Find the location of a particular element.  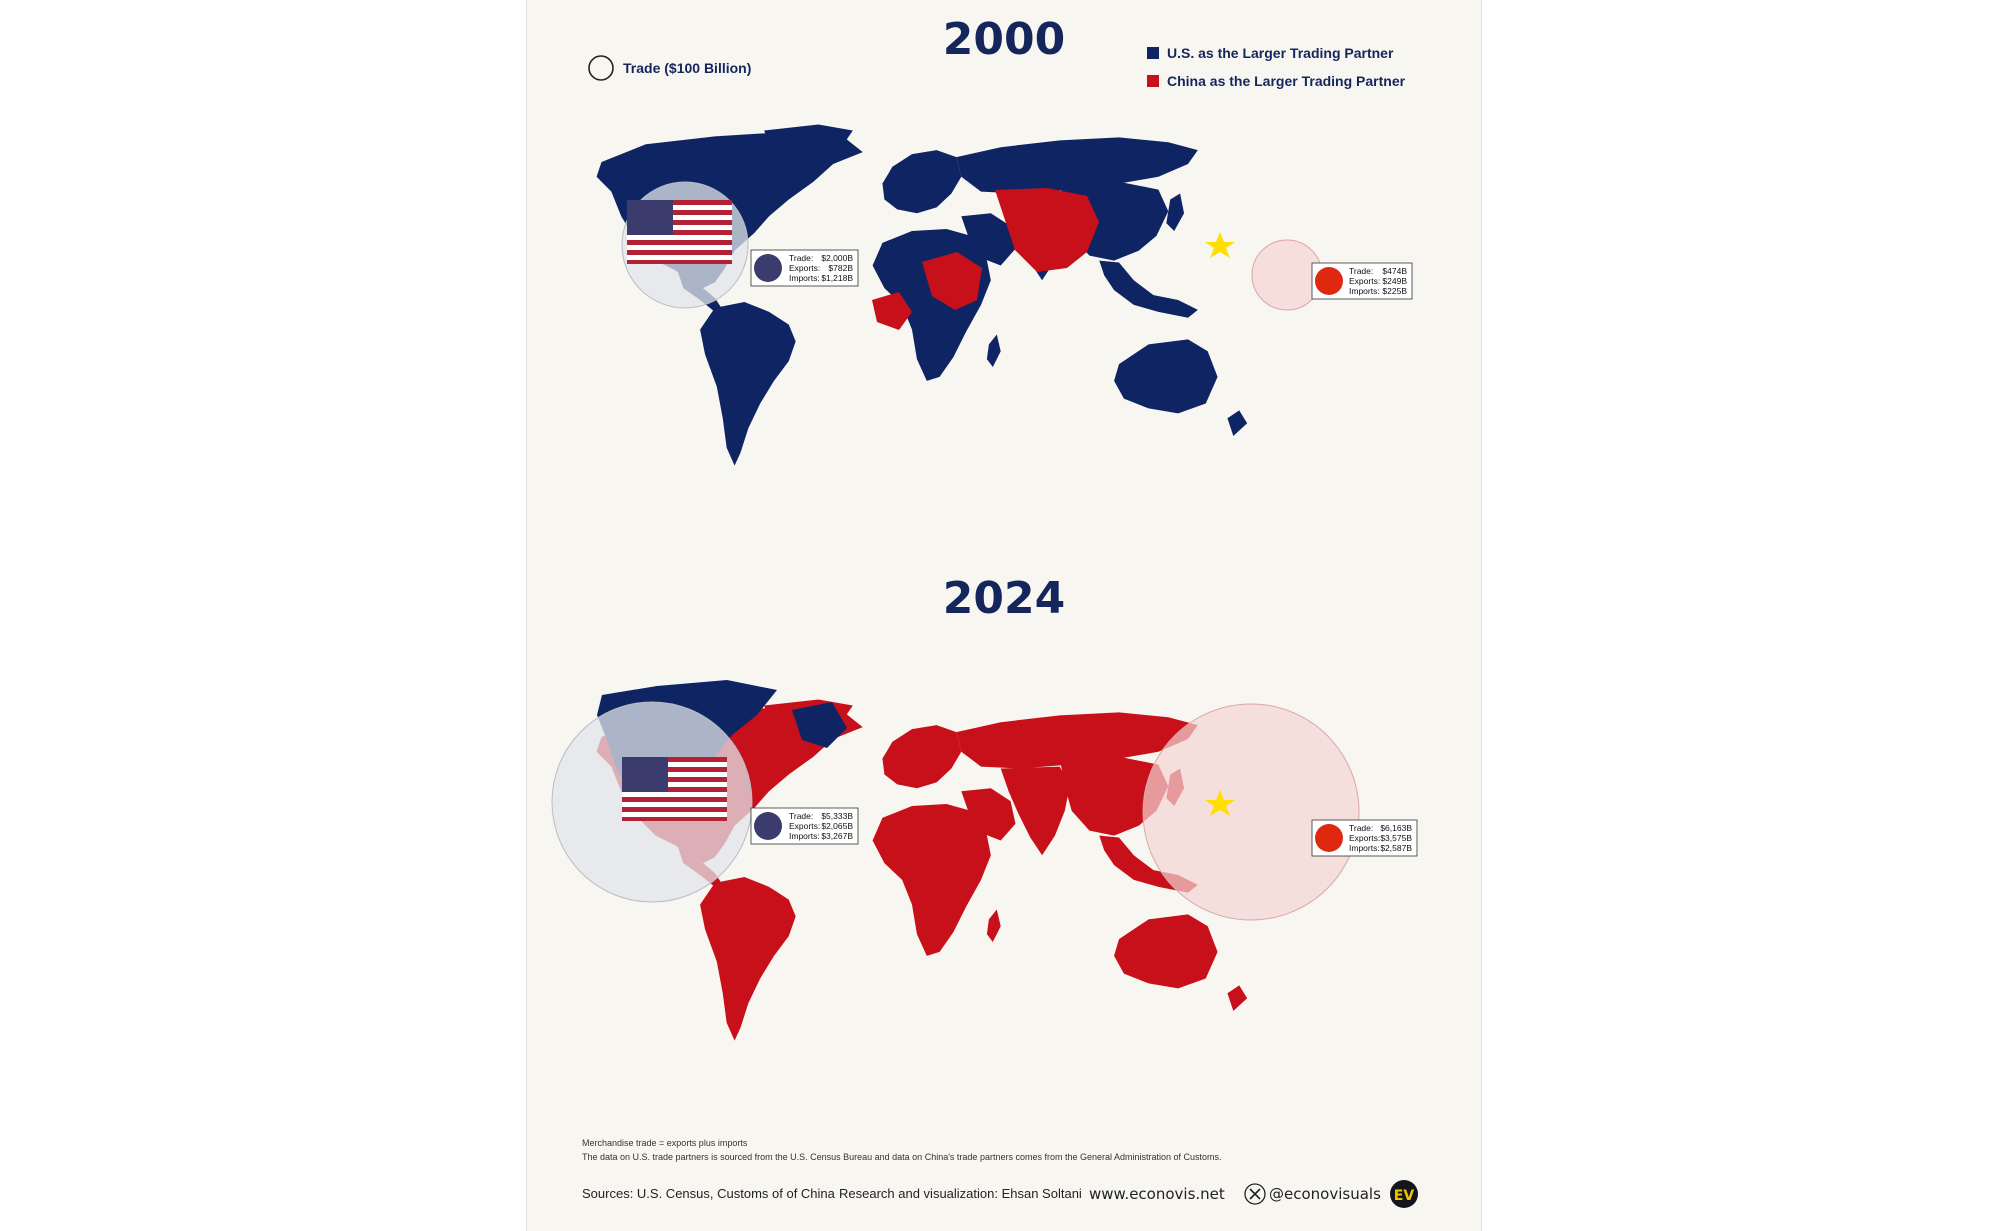

us-flag-badge-icon is located at coordinates (768, 268).